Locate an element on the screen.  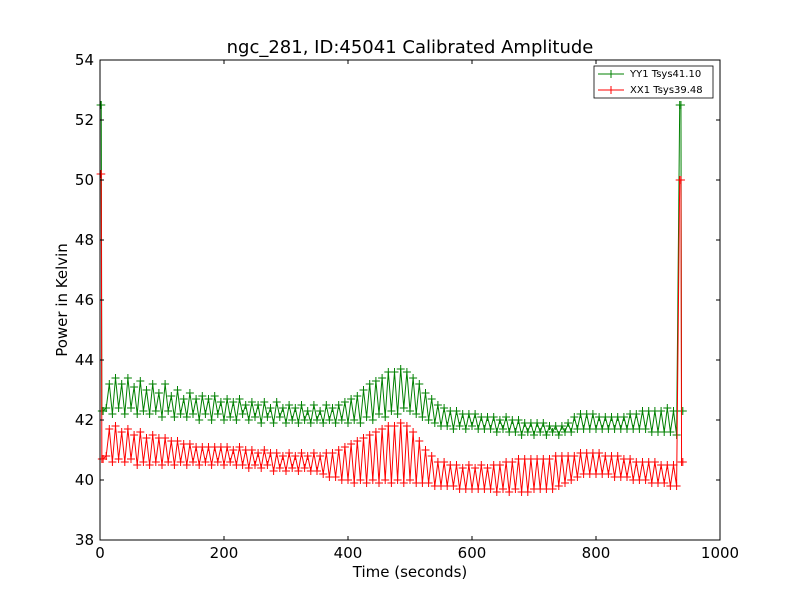
legend: YY1 Tsys41.10 XX1 Tsys39.48 is located at coordinates (653, 82).